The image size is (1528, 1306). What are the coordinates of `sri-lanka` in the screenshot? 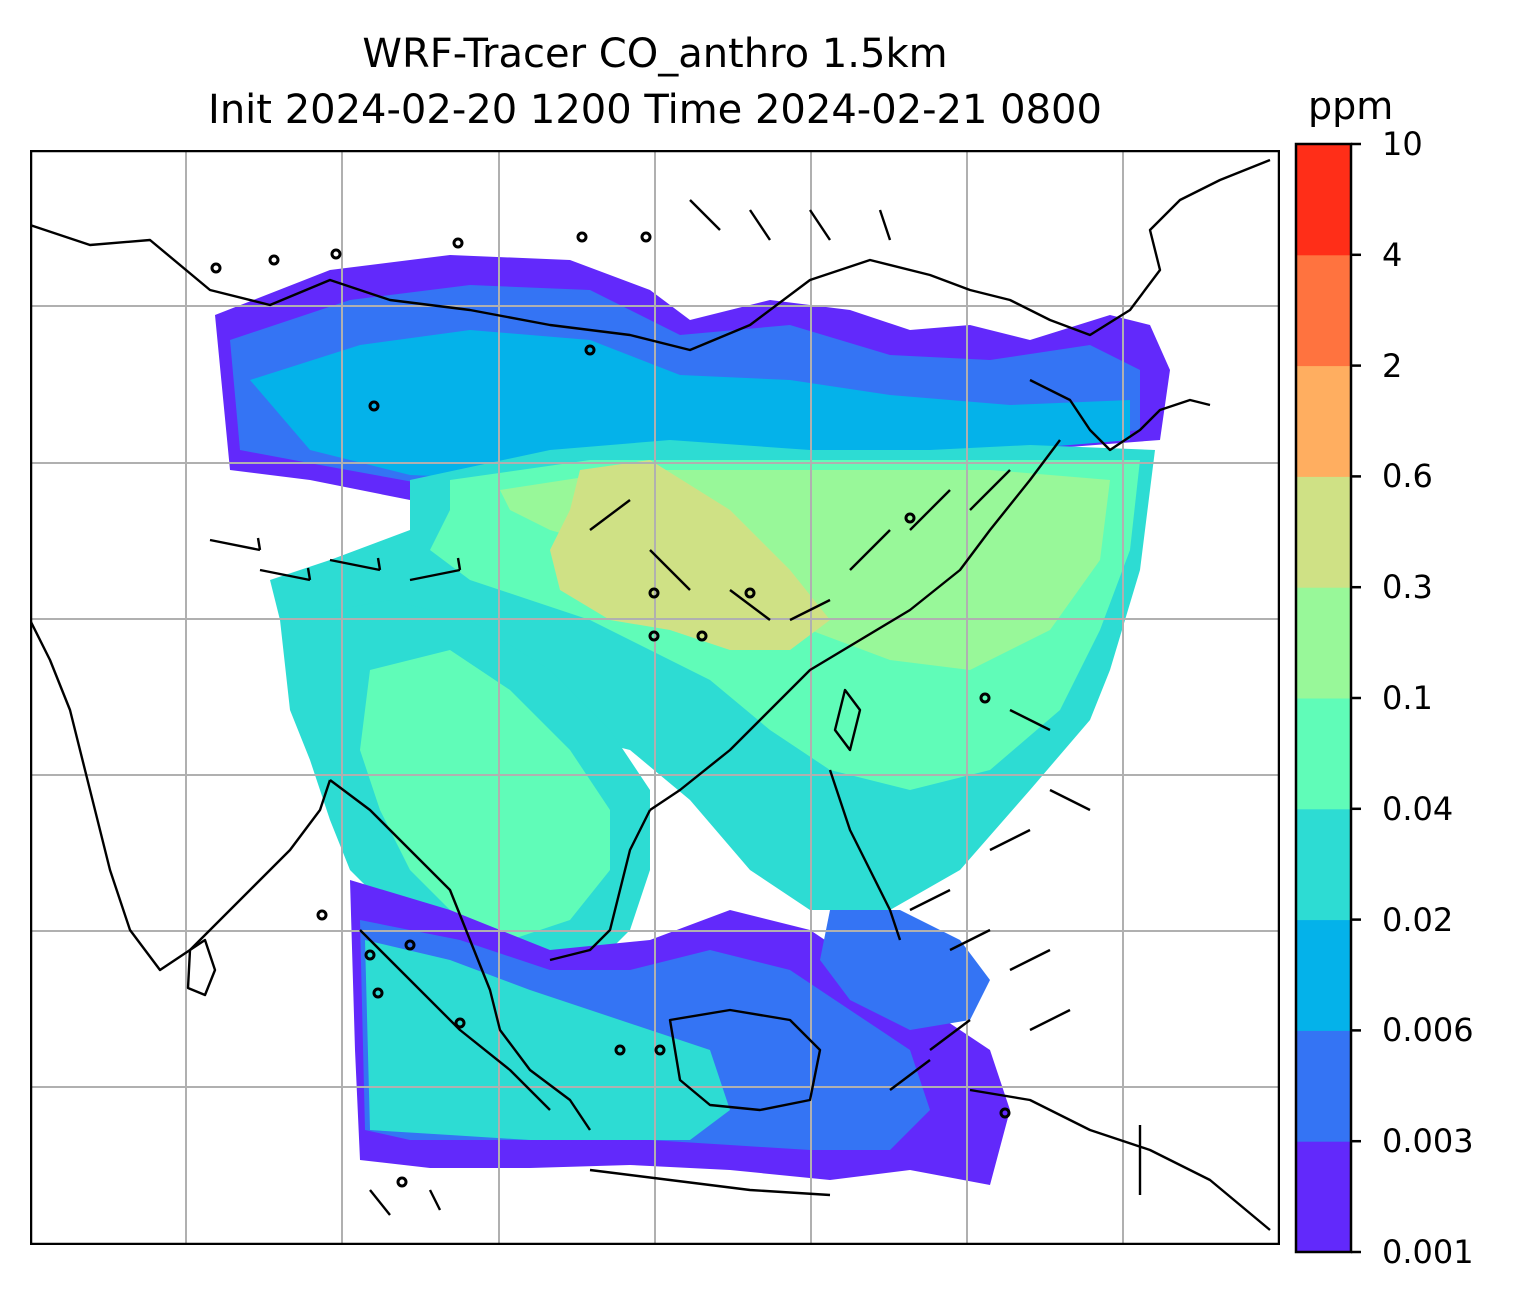 It's located at (201, 967).